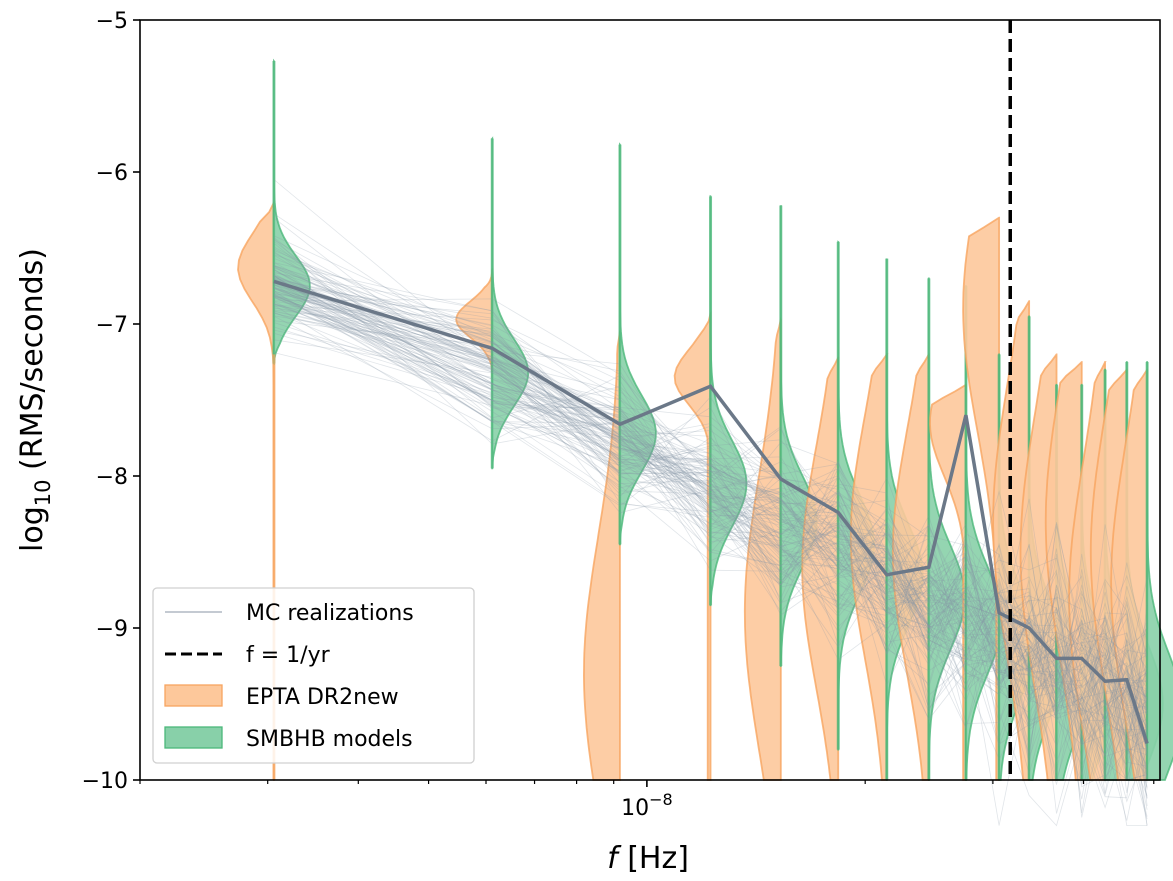 This screenshot has width=1173, height=881. What do you see at coordinates (112, 325) in the screenshot?
I see `y-tick-label: −7` at bounding box center [112, 325].